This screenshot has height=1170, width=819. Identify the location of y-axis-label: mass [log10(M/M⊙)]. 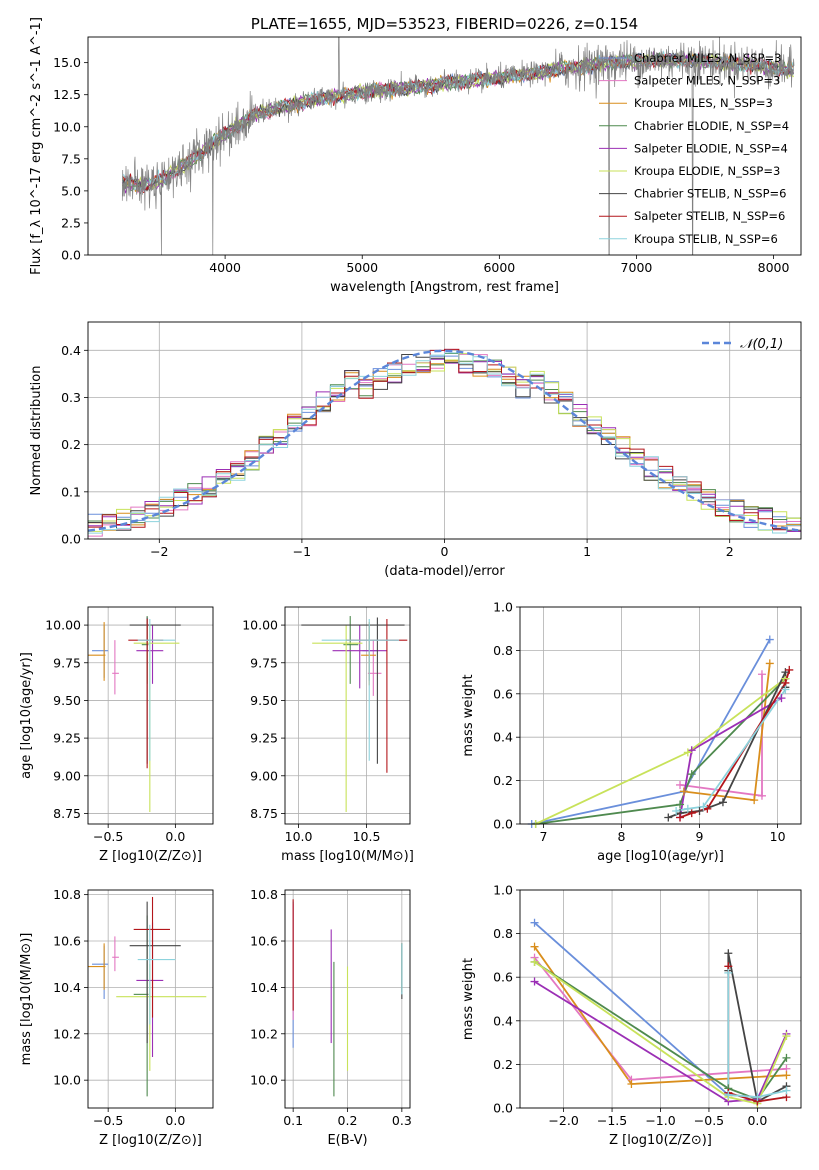
(26, 999).